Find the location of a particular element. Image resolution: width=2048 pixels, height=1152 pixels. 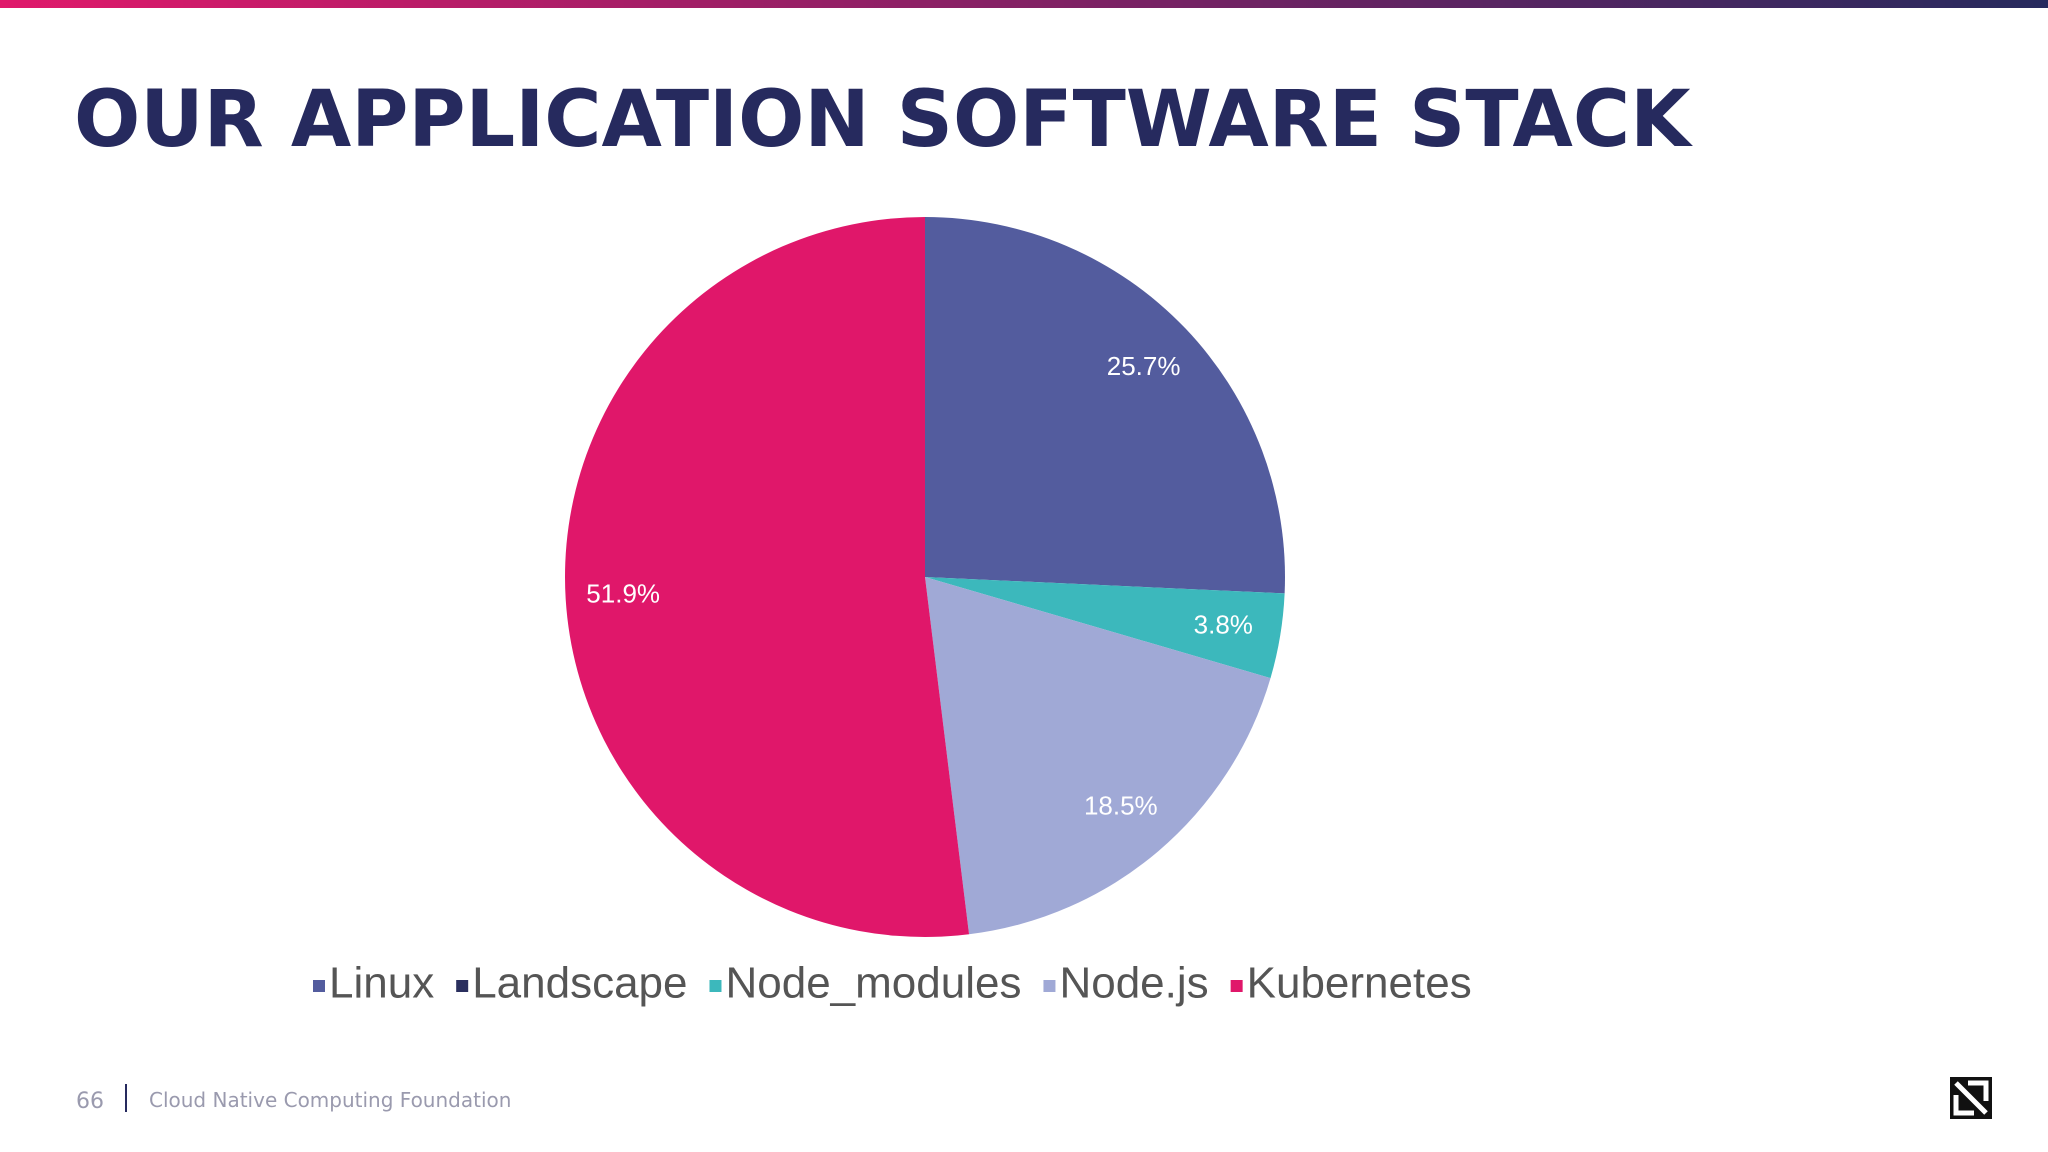

data-label: 3.8% is located at coordinates (1223, 625).